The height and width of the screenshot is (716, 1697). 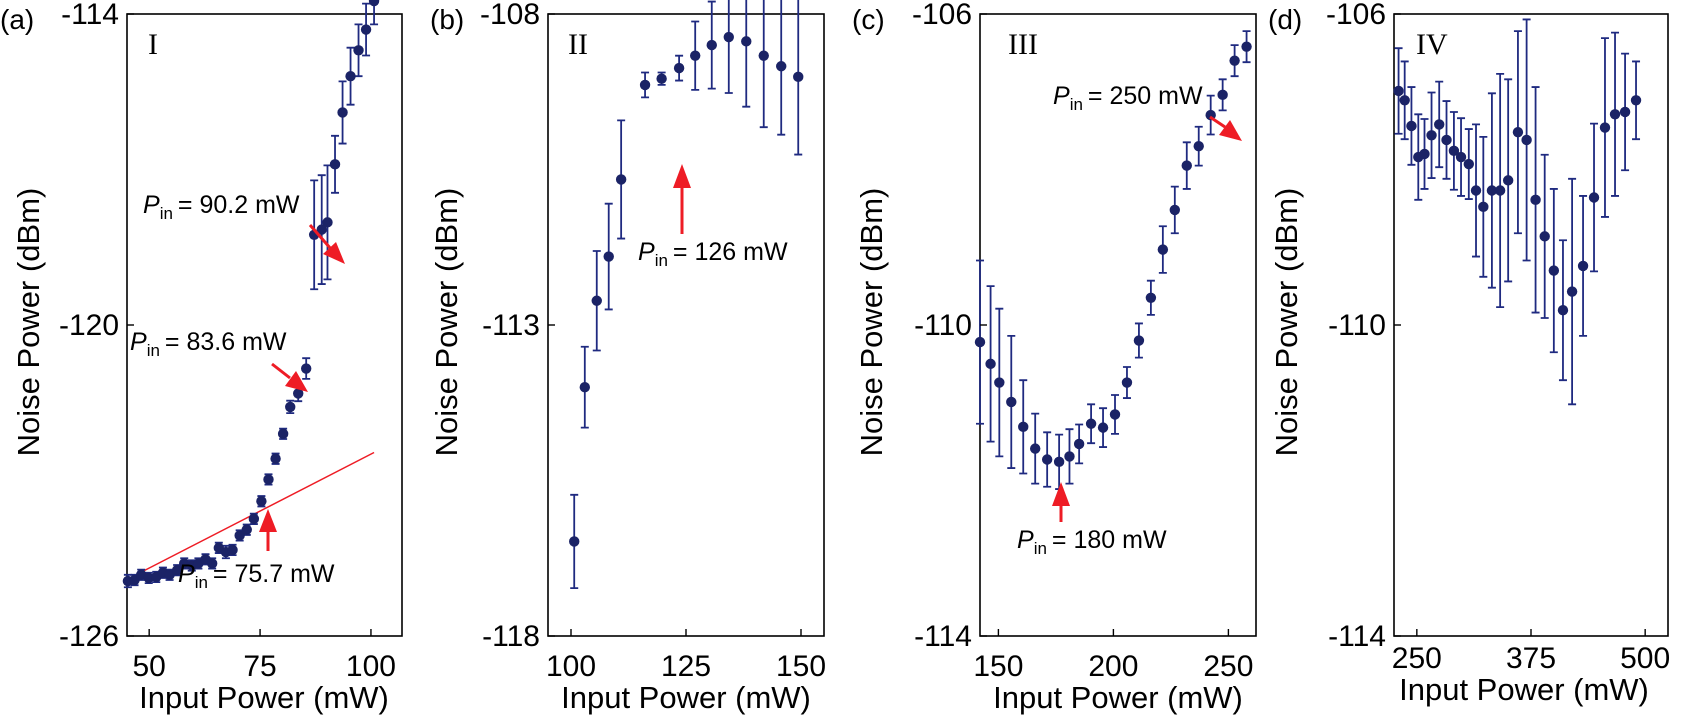 What do you see at coordinates (89, 636) in the screenshot?
I see `y-tick-label: -126` at bounding box center [89, 636].